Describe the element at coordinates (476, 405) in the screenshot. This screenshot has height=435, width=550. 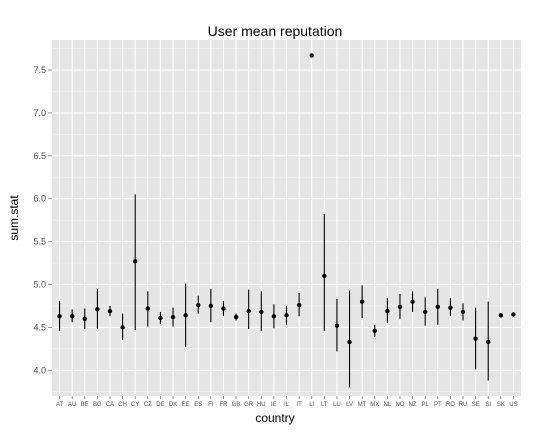
I see `x-tick-label: SE` at that location.